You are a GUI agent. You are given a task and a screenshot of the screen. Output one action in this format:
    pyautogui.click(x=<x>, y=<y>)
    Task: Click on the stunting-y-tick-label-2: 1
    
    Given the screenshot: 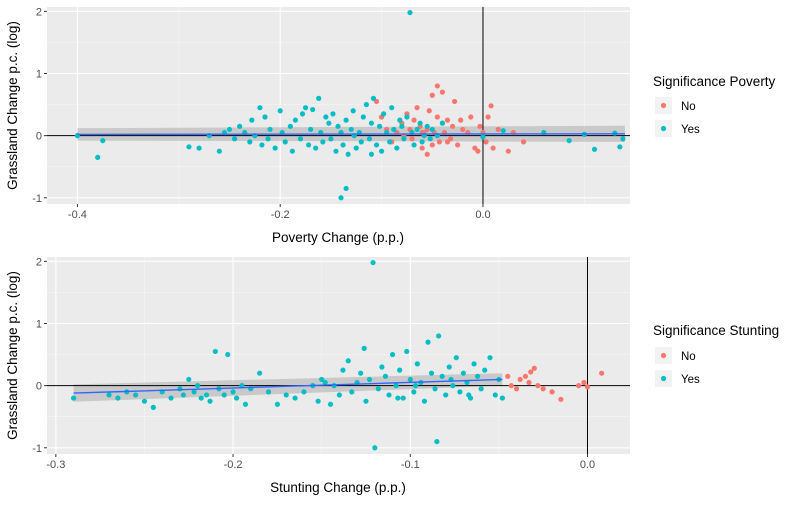 What is the action you would take?
    pyautogui.click(x=39, y=324)
    